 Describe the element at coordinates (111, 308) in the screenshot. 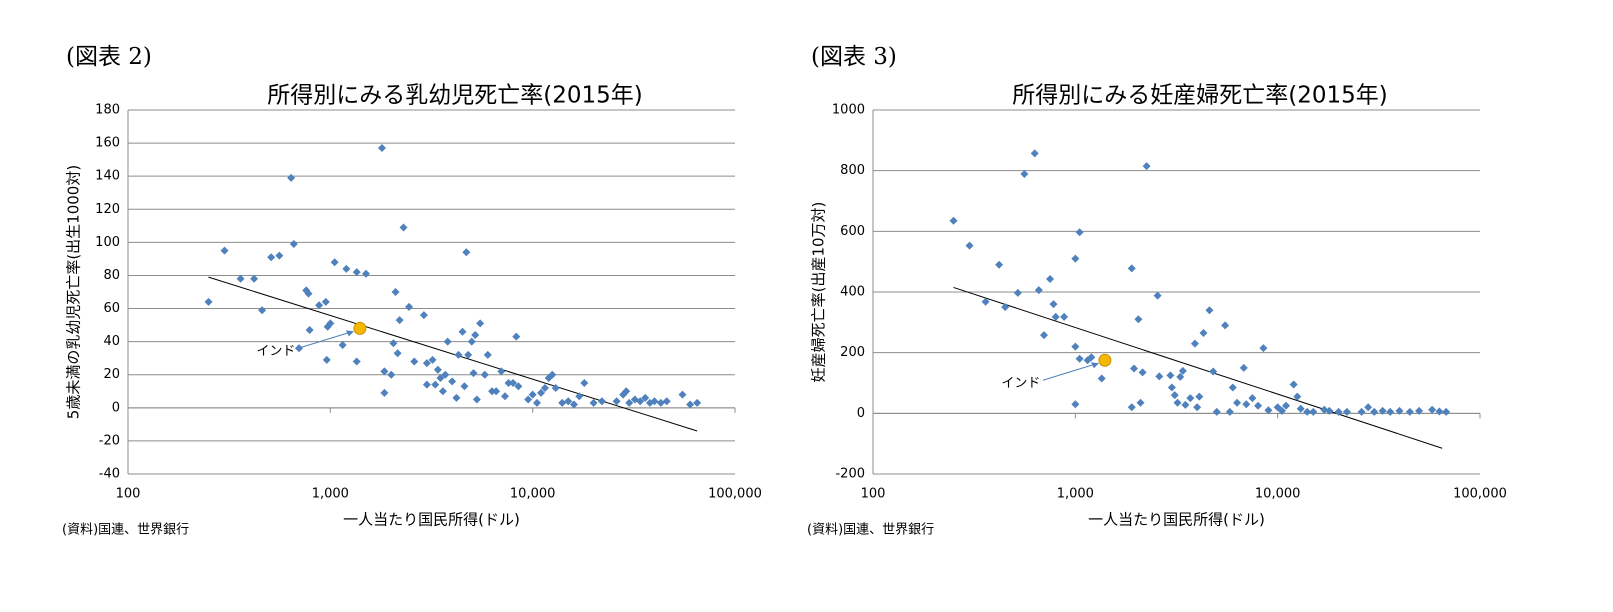

I see `y-tick-label: 60` at that location.